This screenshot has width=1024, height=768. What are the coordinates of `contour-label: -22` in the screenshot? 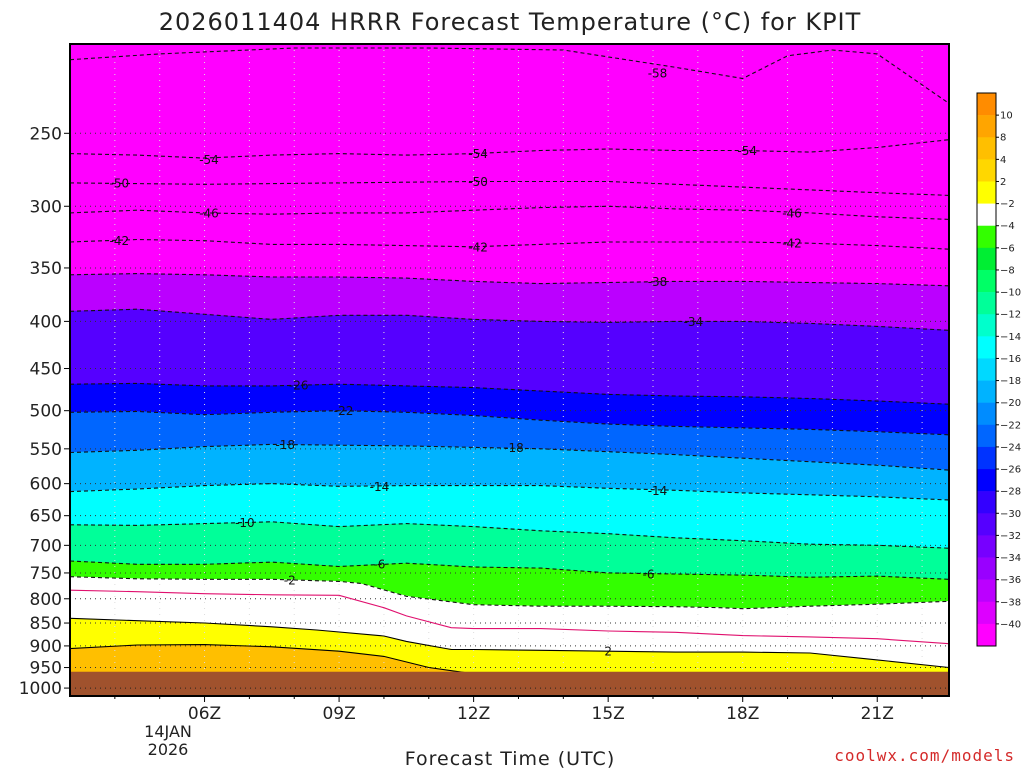 It's located at (344, 411).